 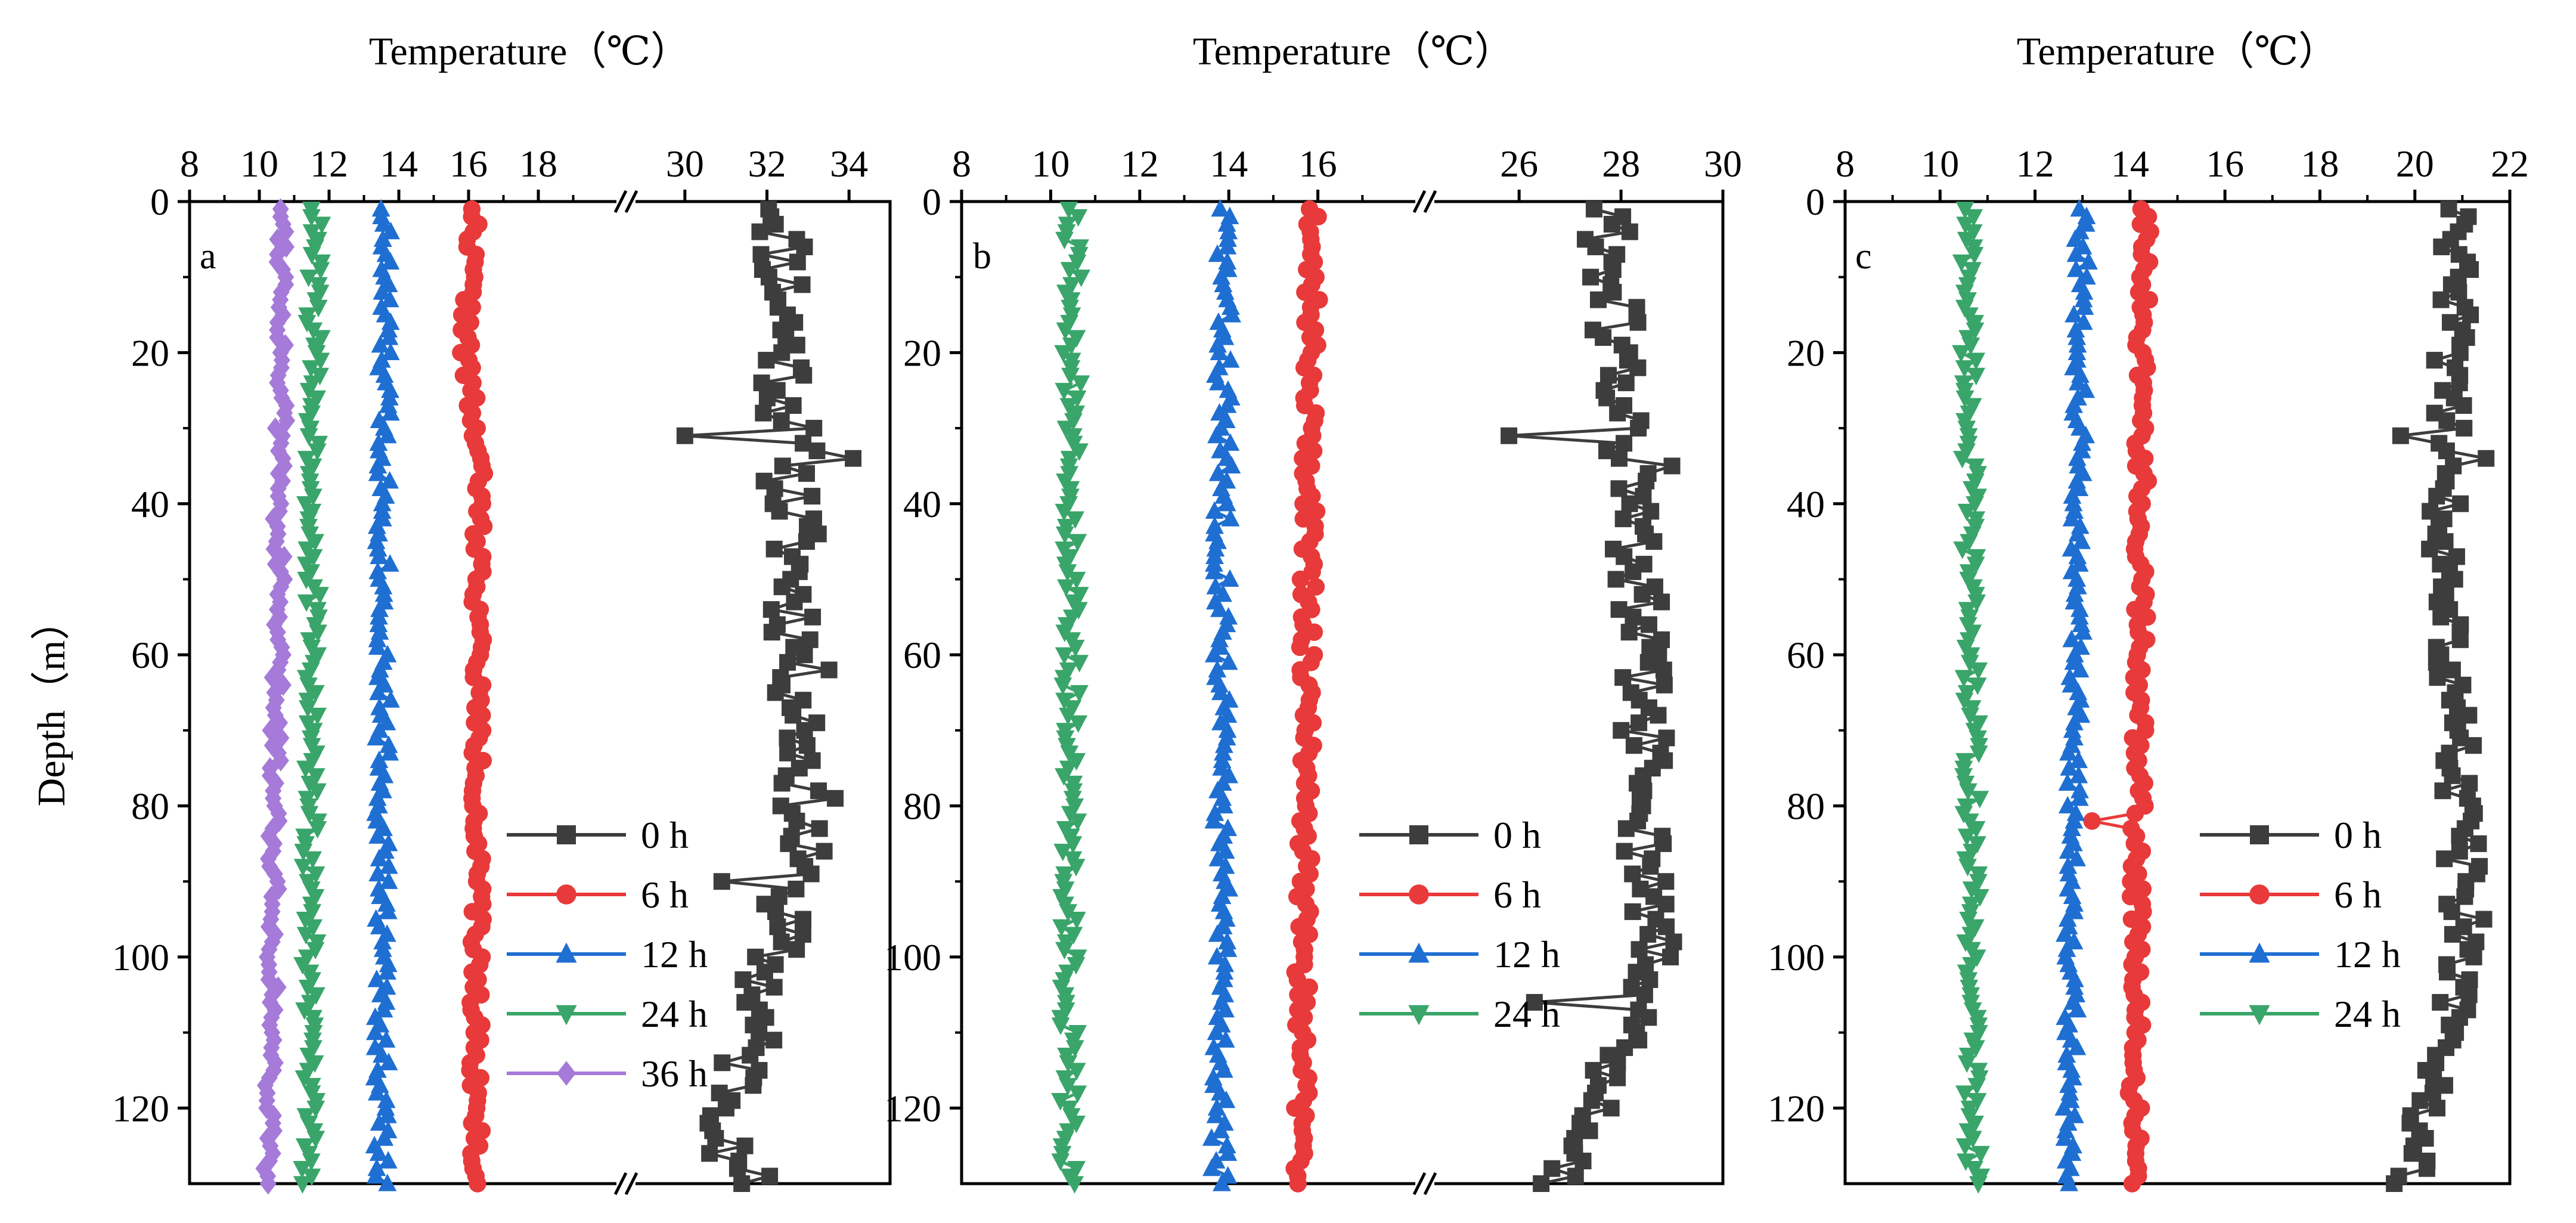 I want to click on axis-break-bottom, so click(x=620, y=1184).